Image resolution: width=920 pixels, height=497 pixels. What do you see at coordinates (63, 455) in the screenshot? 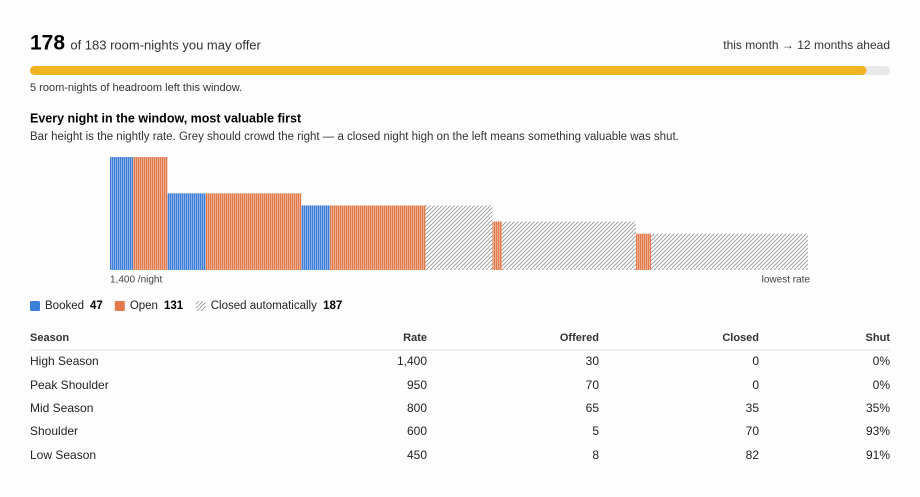
I see `table-cell: Low Season` at bounding box center [63, 455].